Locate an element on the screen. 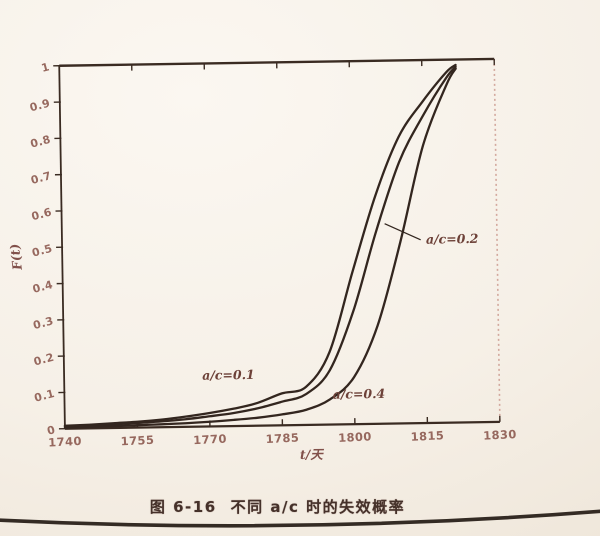 This screenshot has height=536, width=600. curve-annotation: a/c=0.1 is located at coordinates (228, 375).